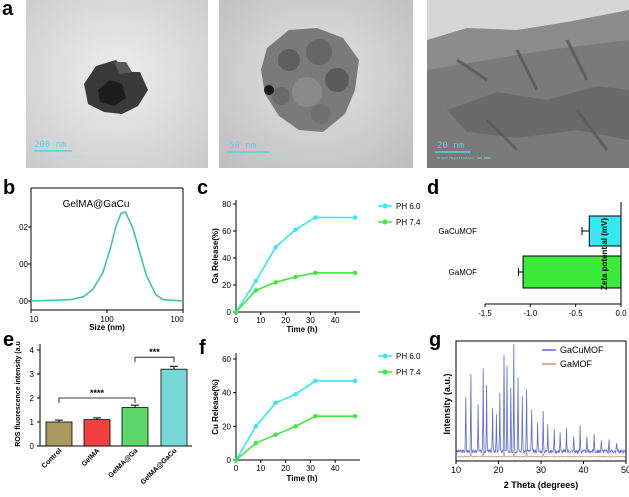  What do you see at coordinates (32, 422) in the screenshot?
I see `y-tick-label: 1` at bounding box center [32, 422].